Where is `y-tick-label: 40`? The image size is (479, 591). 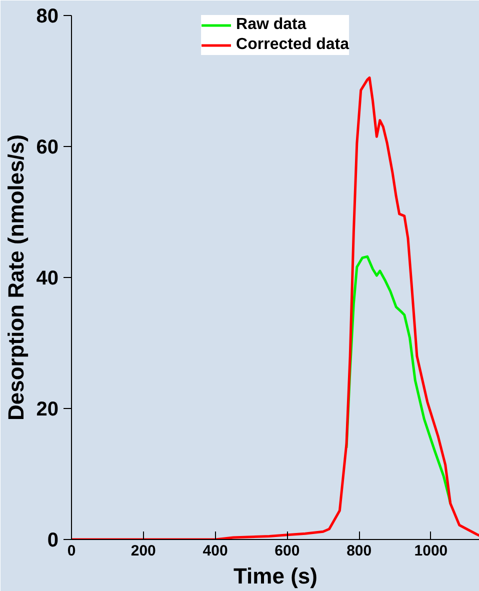 y-tick-label: 40 is located at coordinates (47, 279).